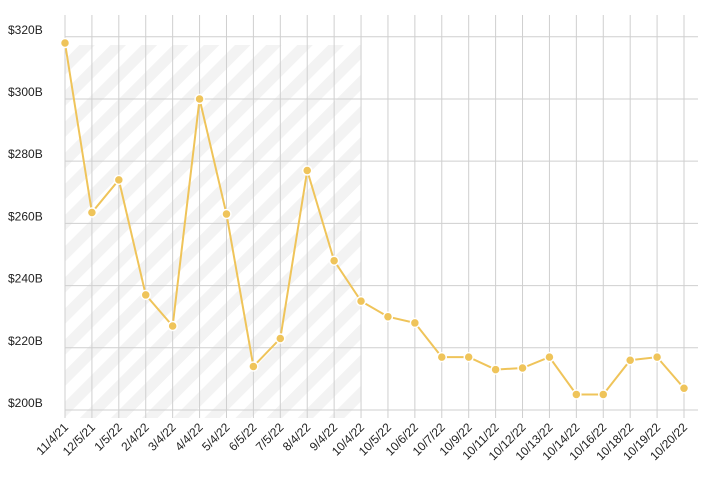 Image resolution: width=712 pixels, height=481 pixels. Describe the element at coordinates (162, 437) in the screenshot. I see `x-tick-label: 3/4/22` at that location.